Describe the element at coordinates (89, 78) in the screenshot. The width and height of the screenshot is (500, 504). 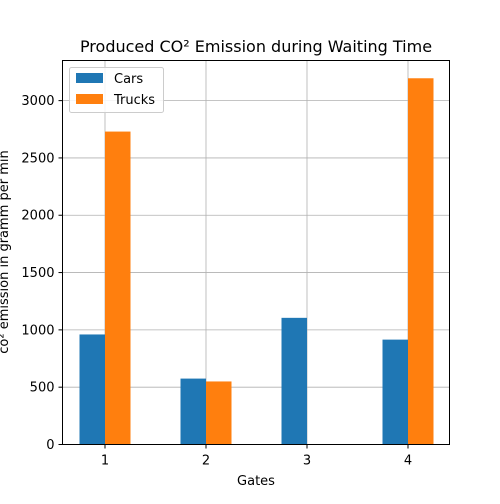
I see `legend-swatch-cars` at that location.